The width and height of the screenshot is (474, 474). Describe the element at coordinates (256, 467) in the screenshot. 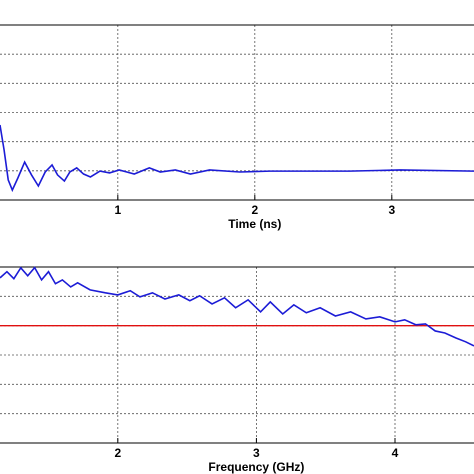

I see `x-axis-label: Frequency (GHz)` at that location.